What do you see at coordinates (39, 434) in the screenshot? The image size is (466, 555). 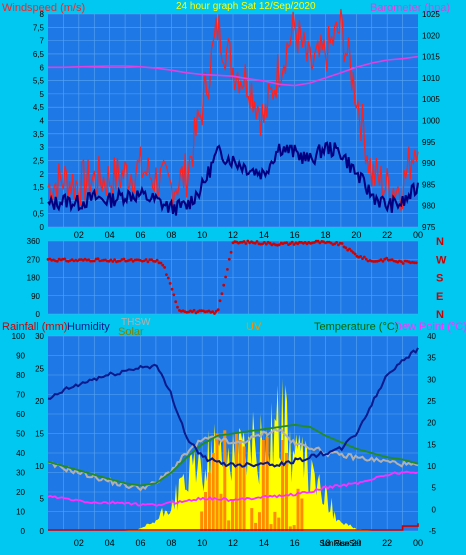 I see `rainfall-ticks: 0 5 10 15 20 25 30` at bounding box center [39, 434].